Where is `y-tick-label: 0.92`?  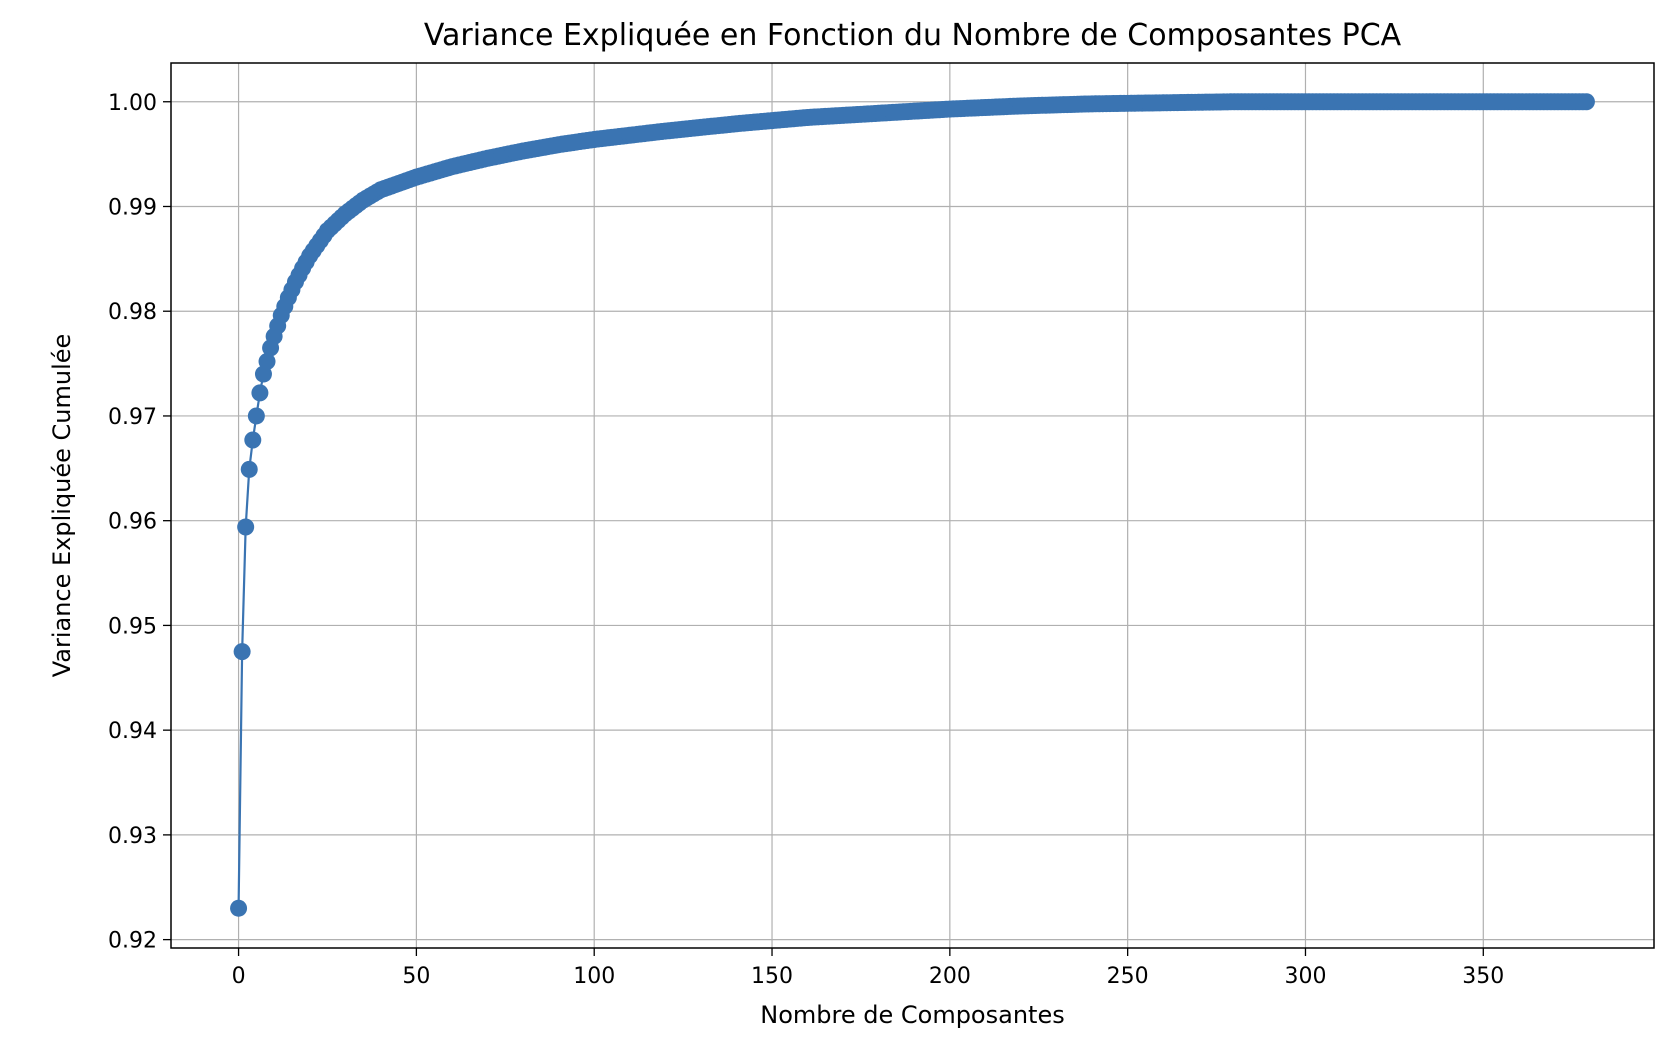 y-tick-label: 0.92 is located at coordinates (132, 941).